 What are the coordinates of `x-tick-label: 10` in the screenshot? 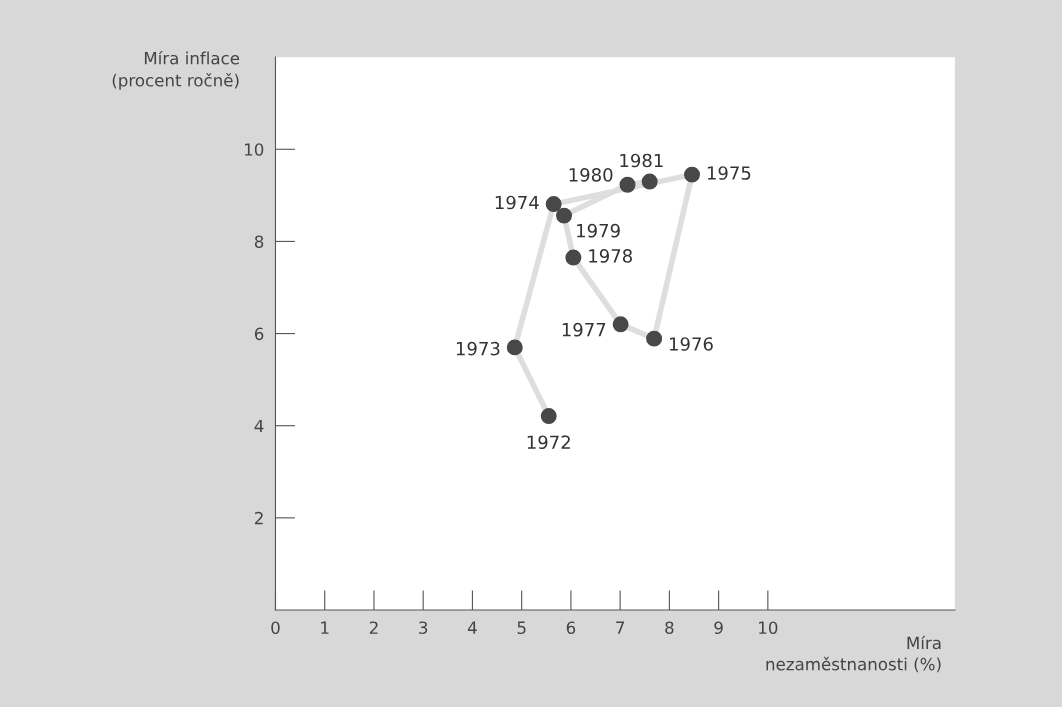 It's located at (768, 628).